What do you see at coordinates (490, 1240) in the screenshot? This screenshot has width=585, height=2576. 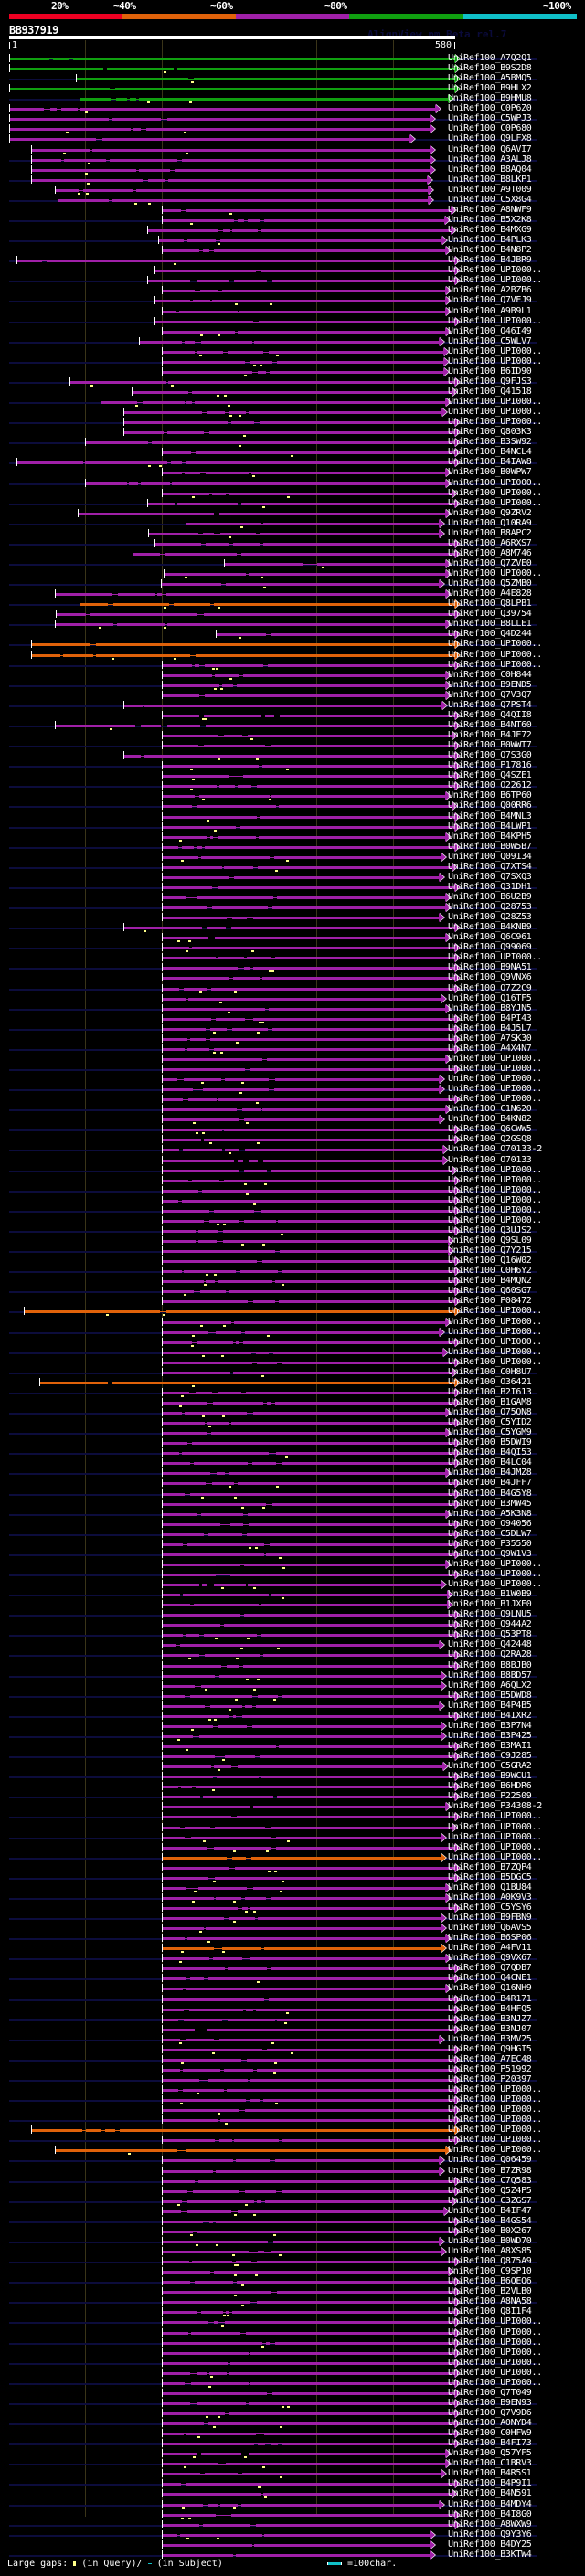 I see `hit-label: UniRef100_Q9SL09` at bounding box center [490, 1240].